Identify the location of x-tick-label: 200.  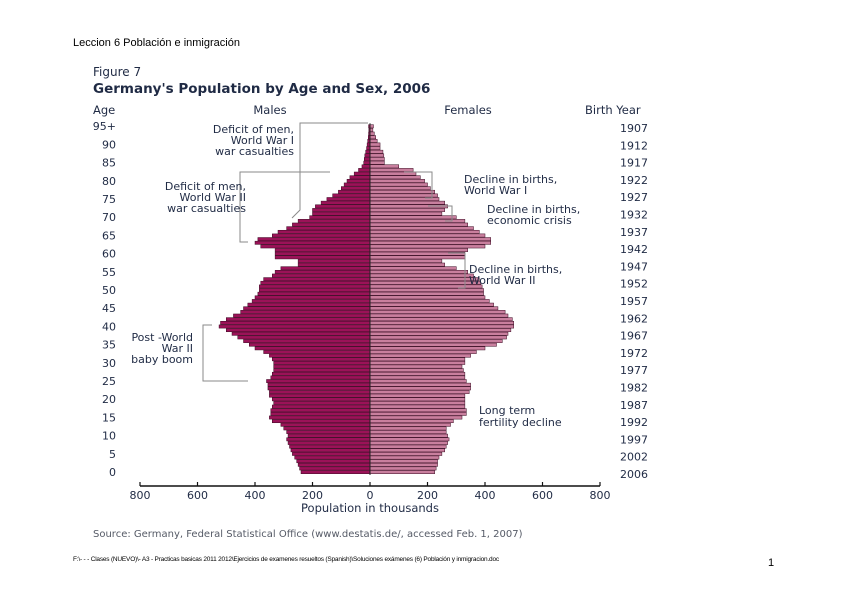
(427, 495).